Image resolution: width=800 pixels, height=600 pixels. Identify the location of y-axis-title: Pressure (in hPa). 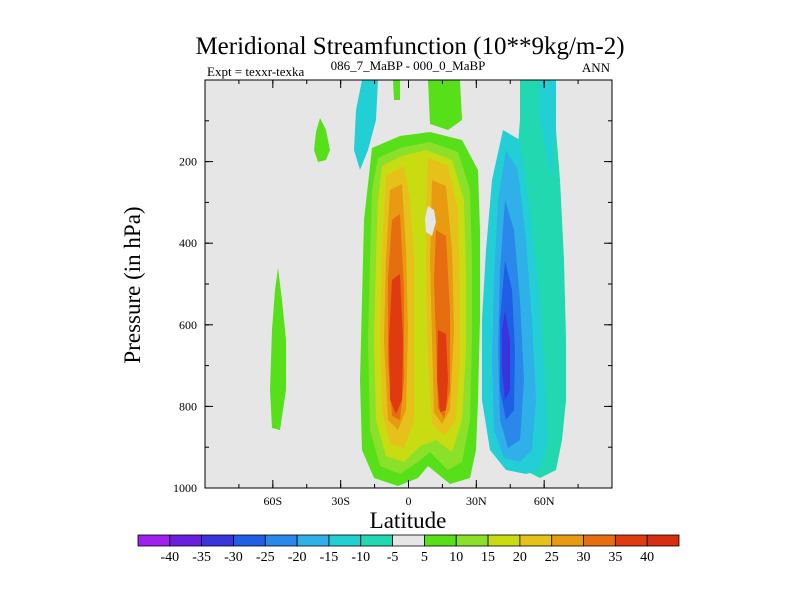
(132, 284).